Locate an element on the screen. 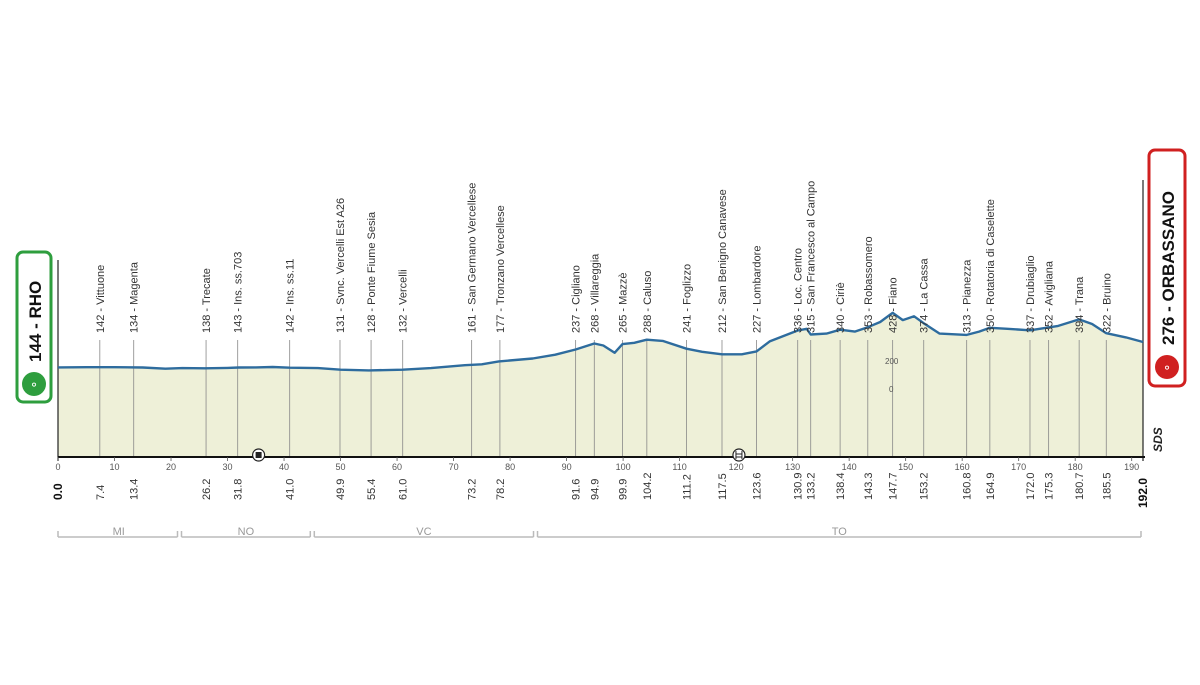  x-tick-label: 100 is located at coordinates (623, 467).